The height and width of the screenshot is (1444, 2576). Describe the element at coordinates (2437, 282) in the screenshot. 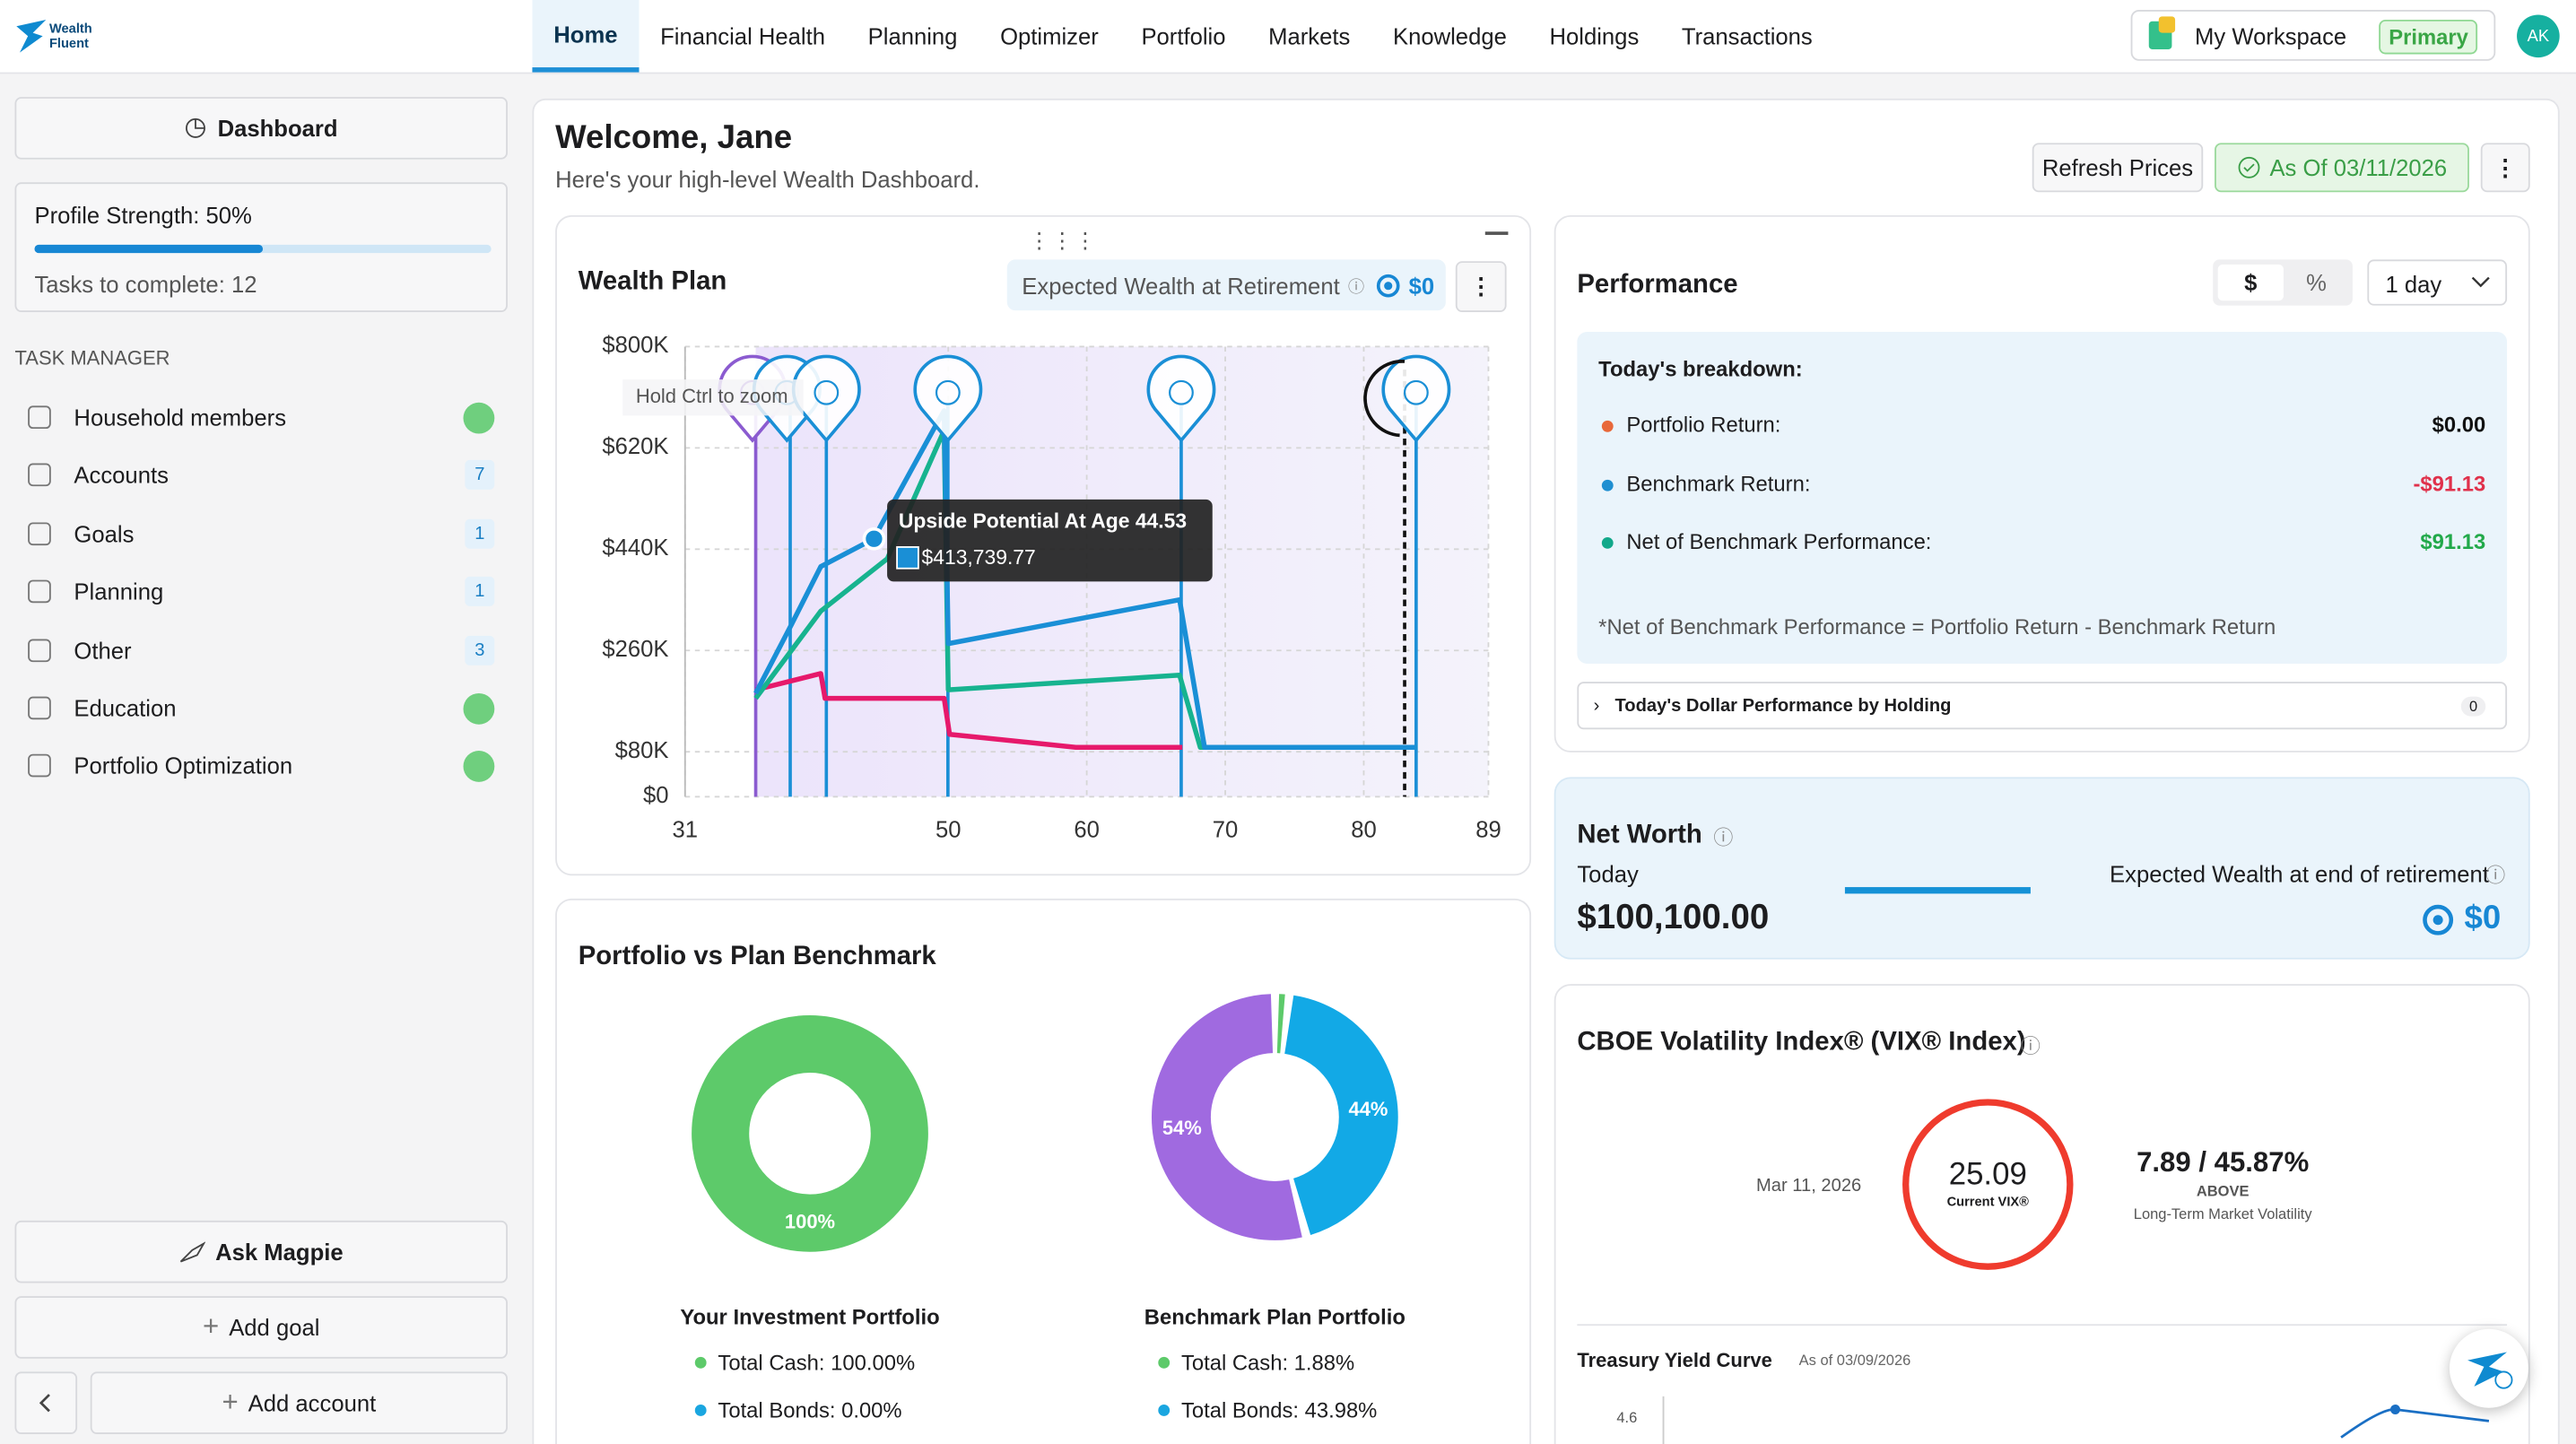

I see `period-select: 1 day` at that location.